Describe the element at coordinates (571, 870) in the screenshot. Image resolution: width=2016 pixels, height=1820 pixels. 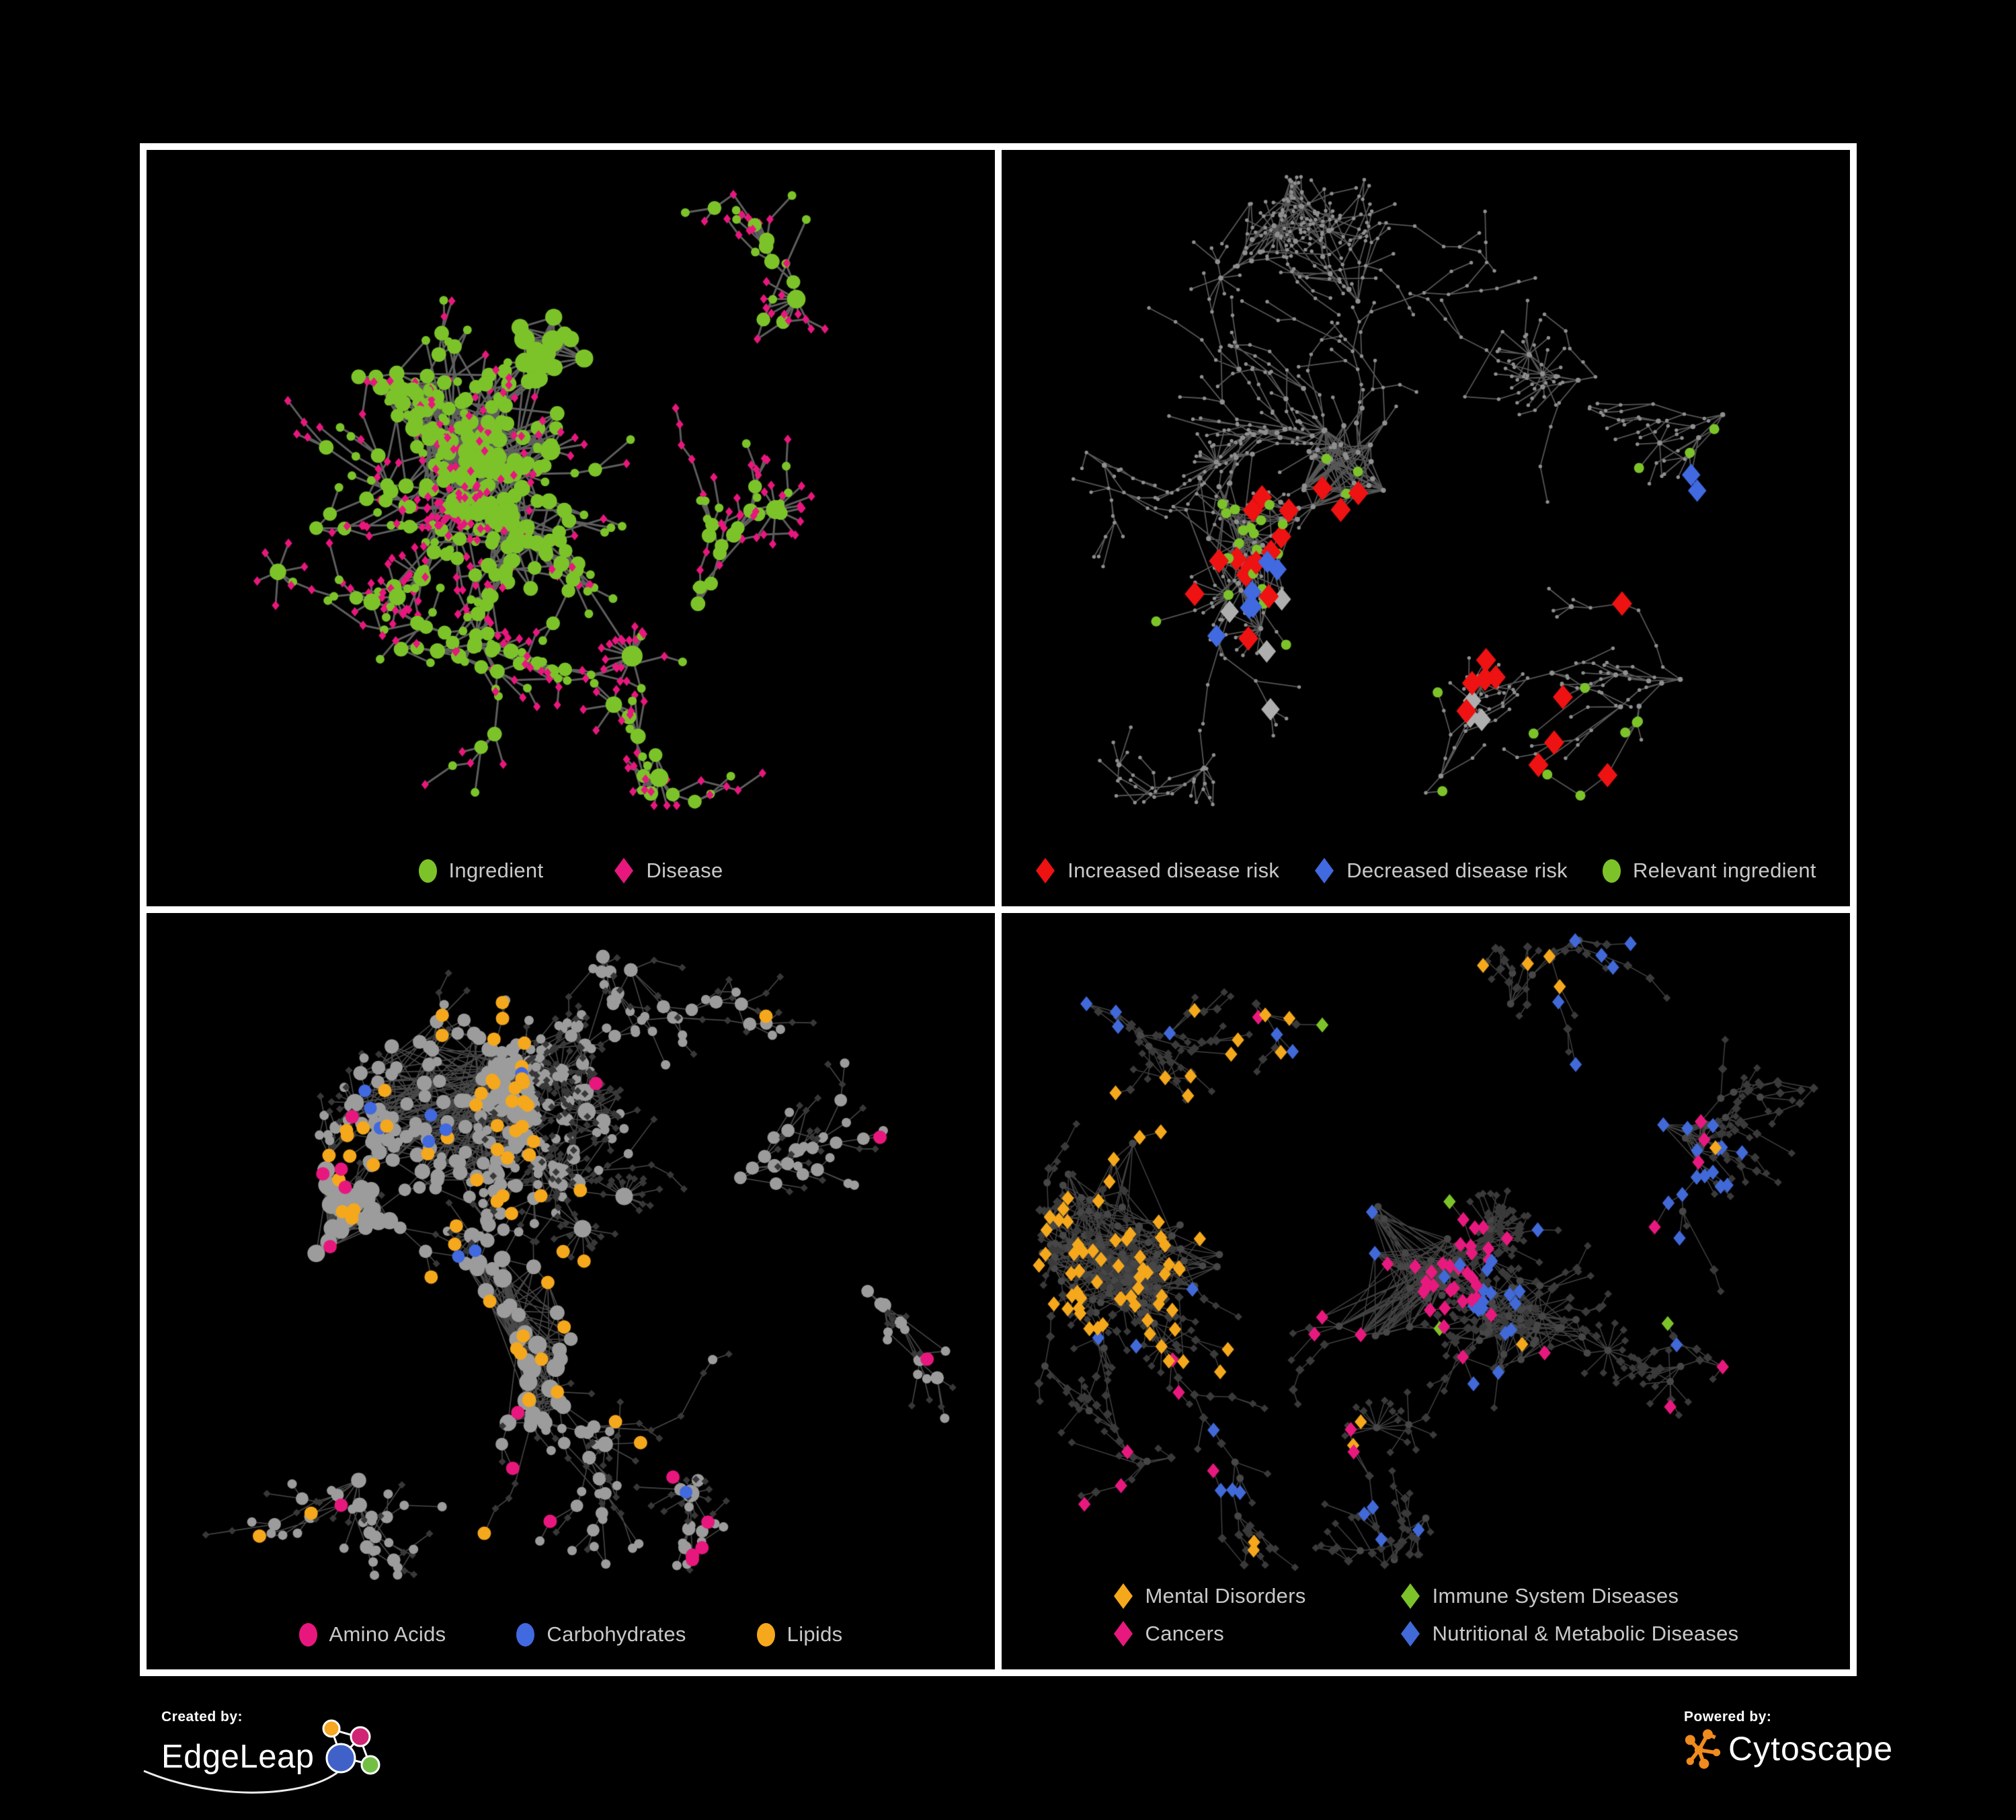
I see `legend-ingredient-disease: Ingredient Disease` at that location.